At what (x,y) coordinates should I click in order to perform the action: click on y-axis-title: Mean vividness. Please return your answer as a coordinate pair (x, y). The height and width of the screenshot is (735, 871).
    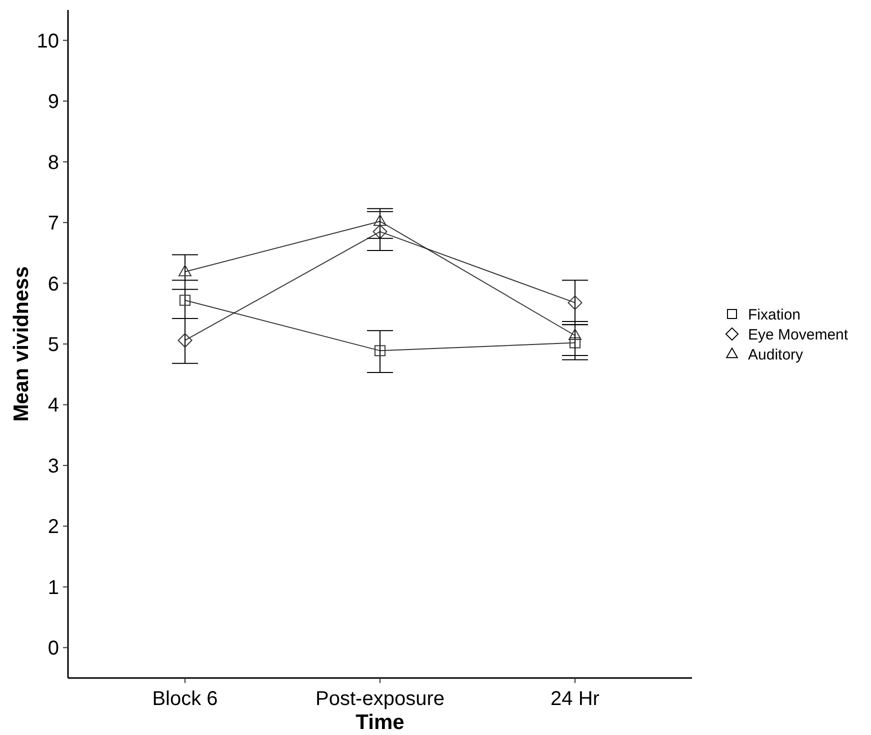
    Looking at the image, I should click on (21, 344).